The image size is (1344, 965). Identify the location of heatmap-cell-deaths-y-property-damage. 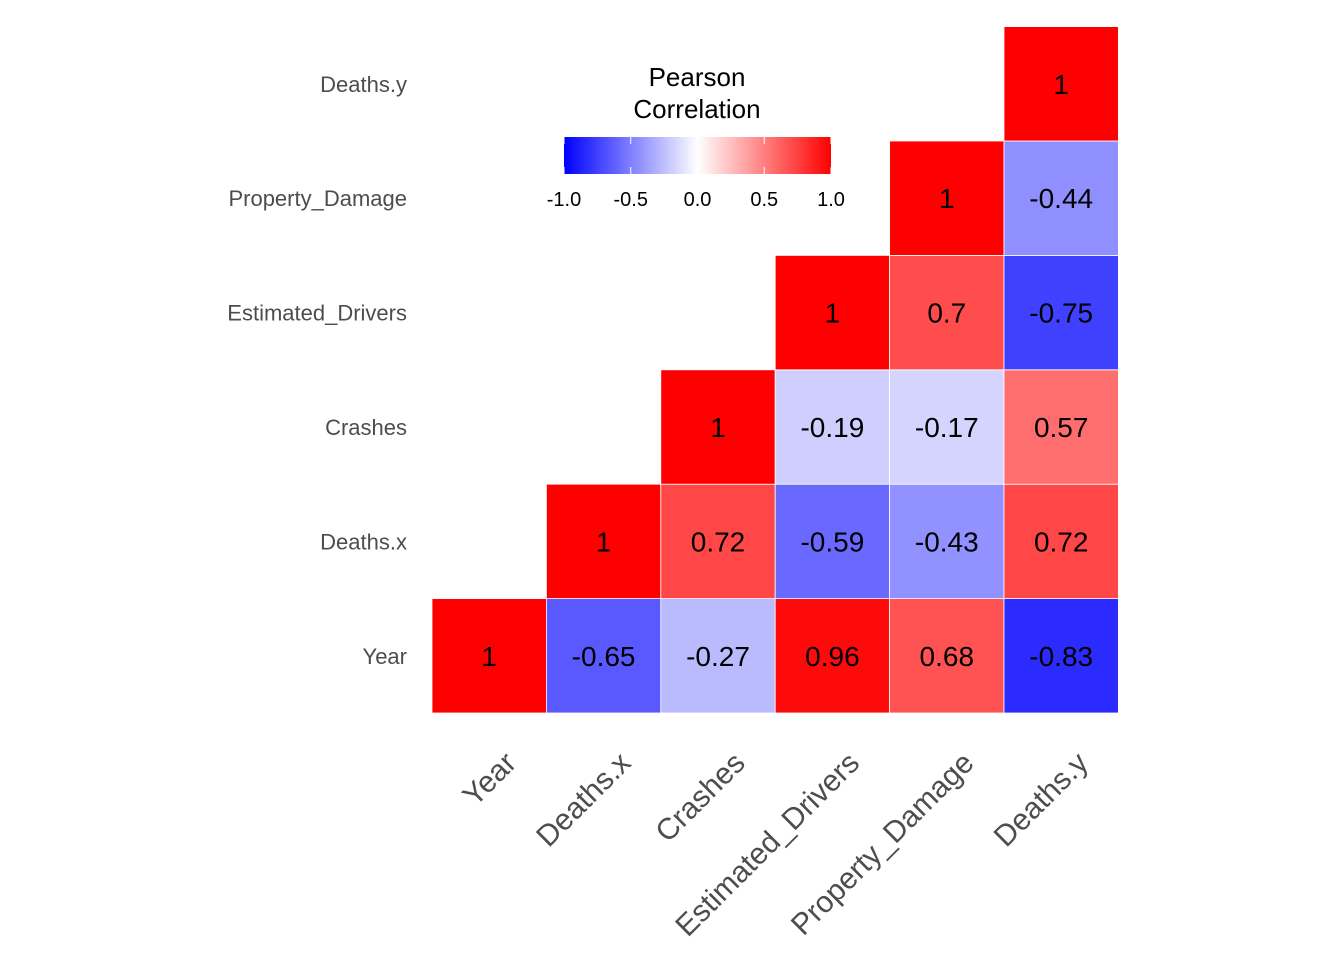
(1061, 198).